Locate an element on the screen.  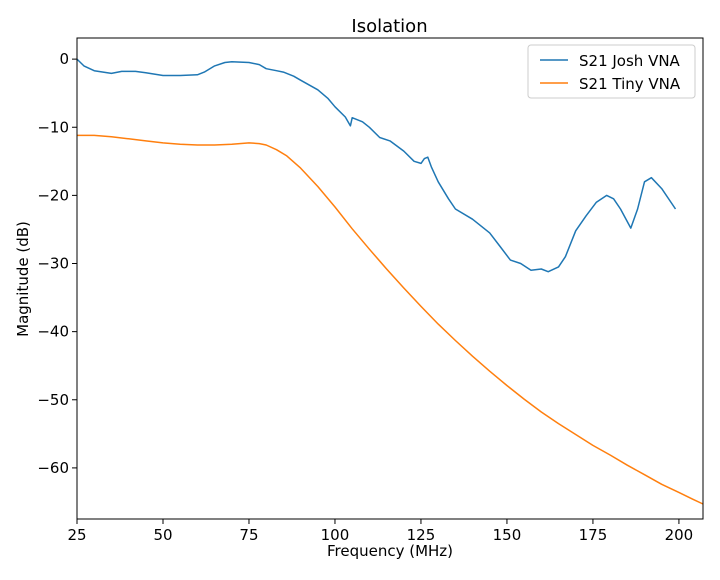
legend-box is located at coordinates (611, 71).